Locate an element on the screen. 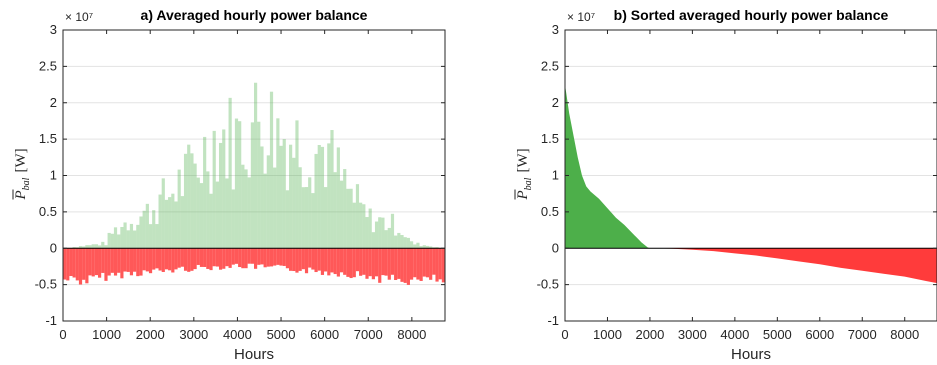  y-multiplier: × 10⁷ is located at coordinates (581, 17).